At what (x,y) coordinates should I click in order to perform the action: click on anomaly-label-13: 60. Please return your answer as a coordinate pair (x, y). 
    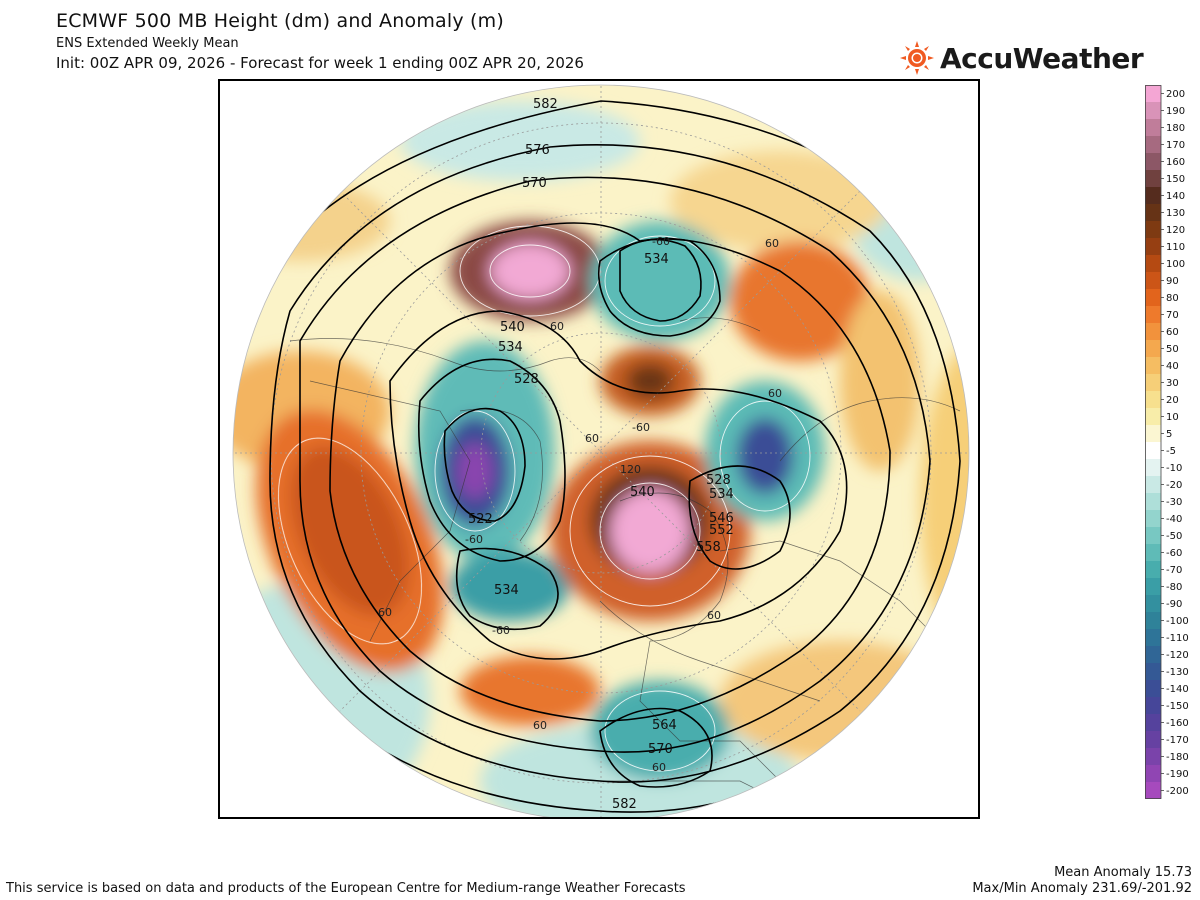
    Looking at the image, I should click on (659, 767).